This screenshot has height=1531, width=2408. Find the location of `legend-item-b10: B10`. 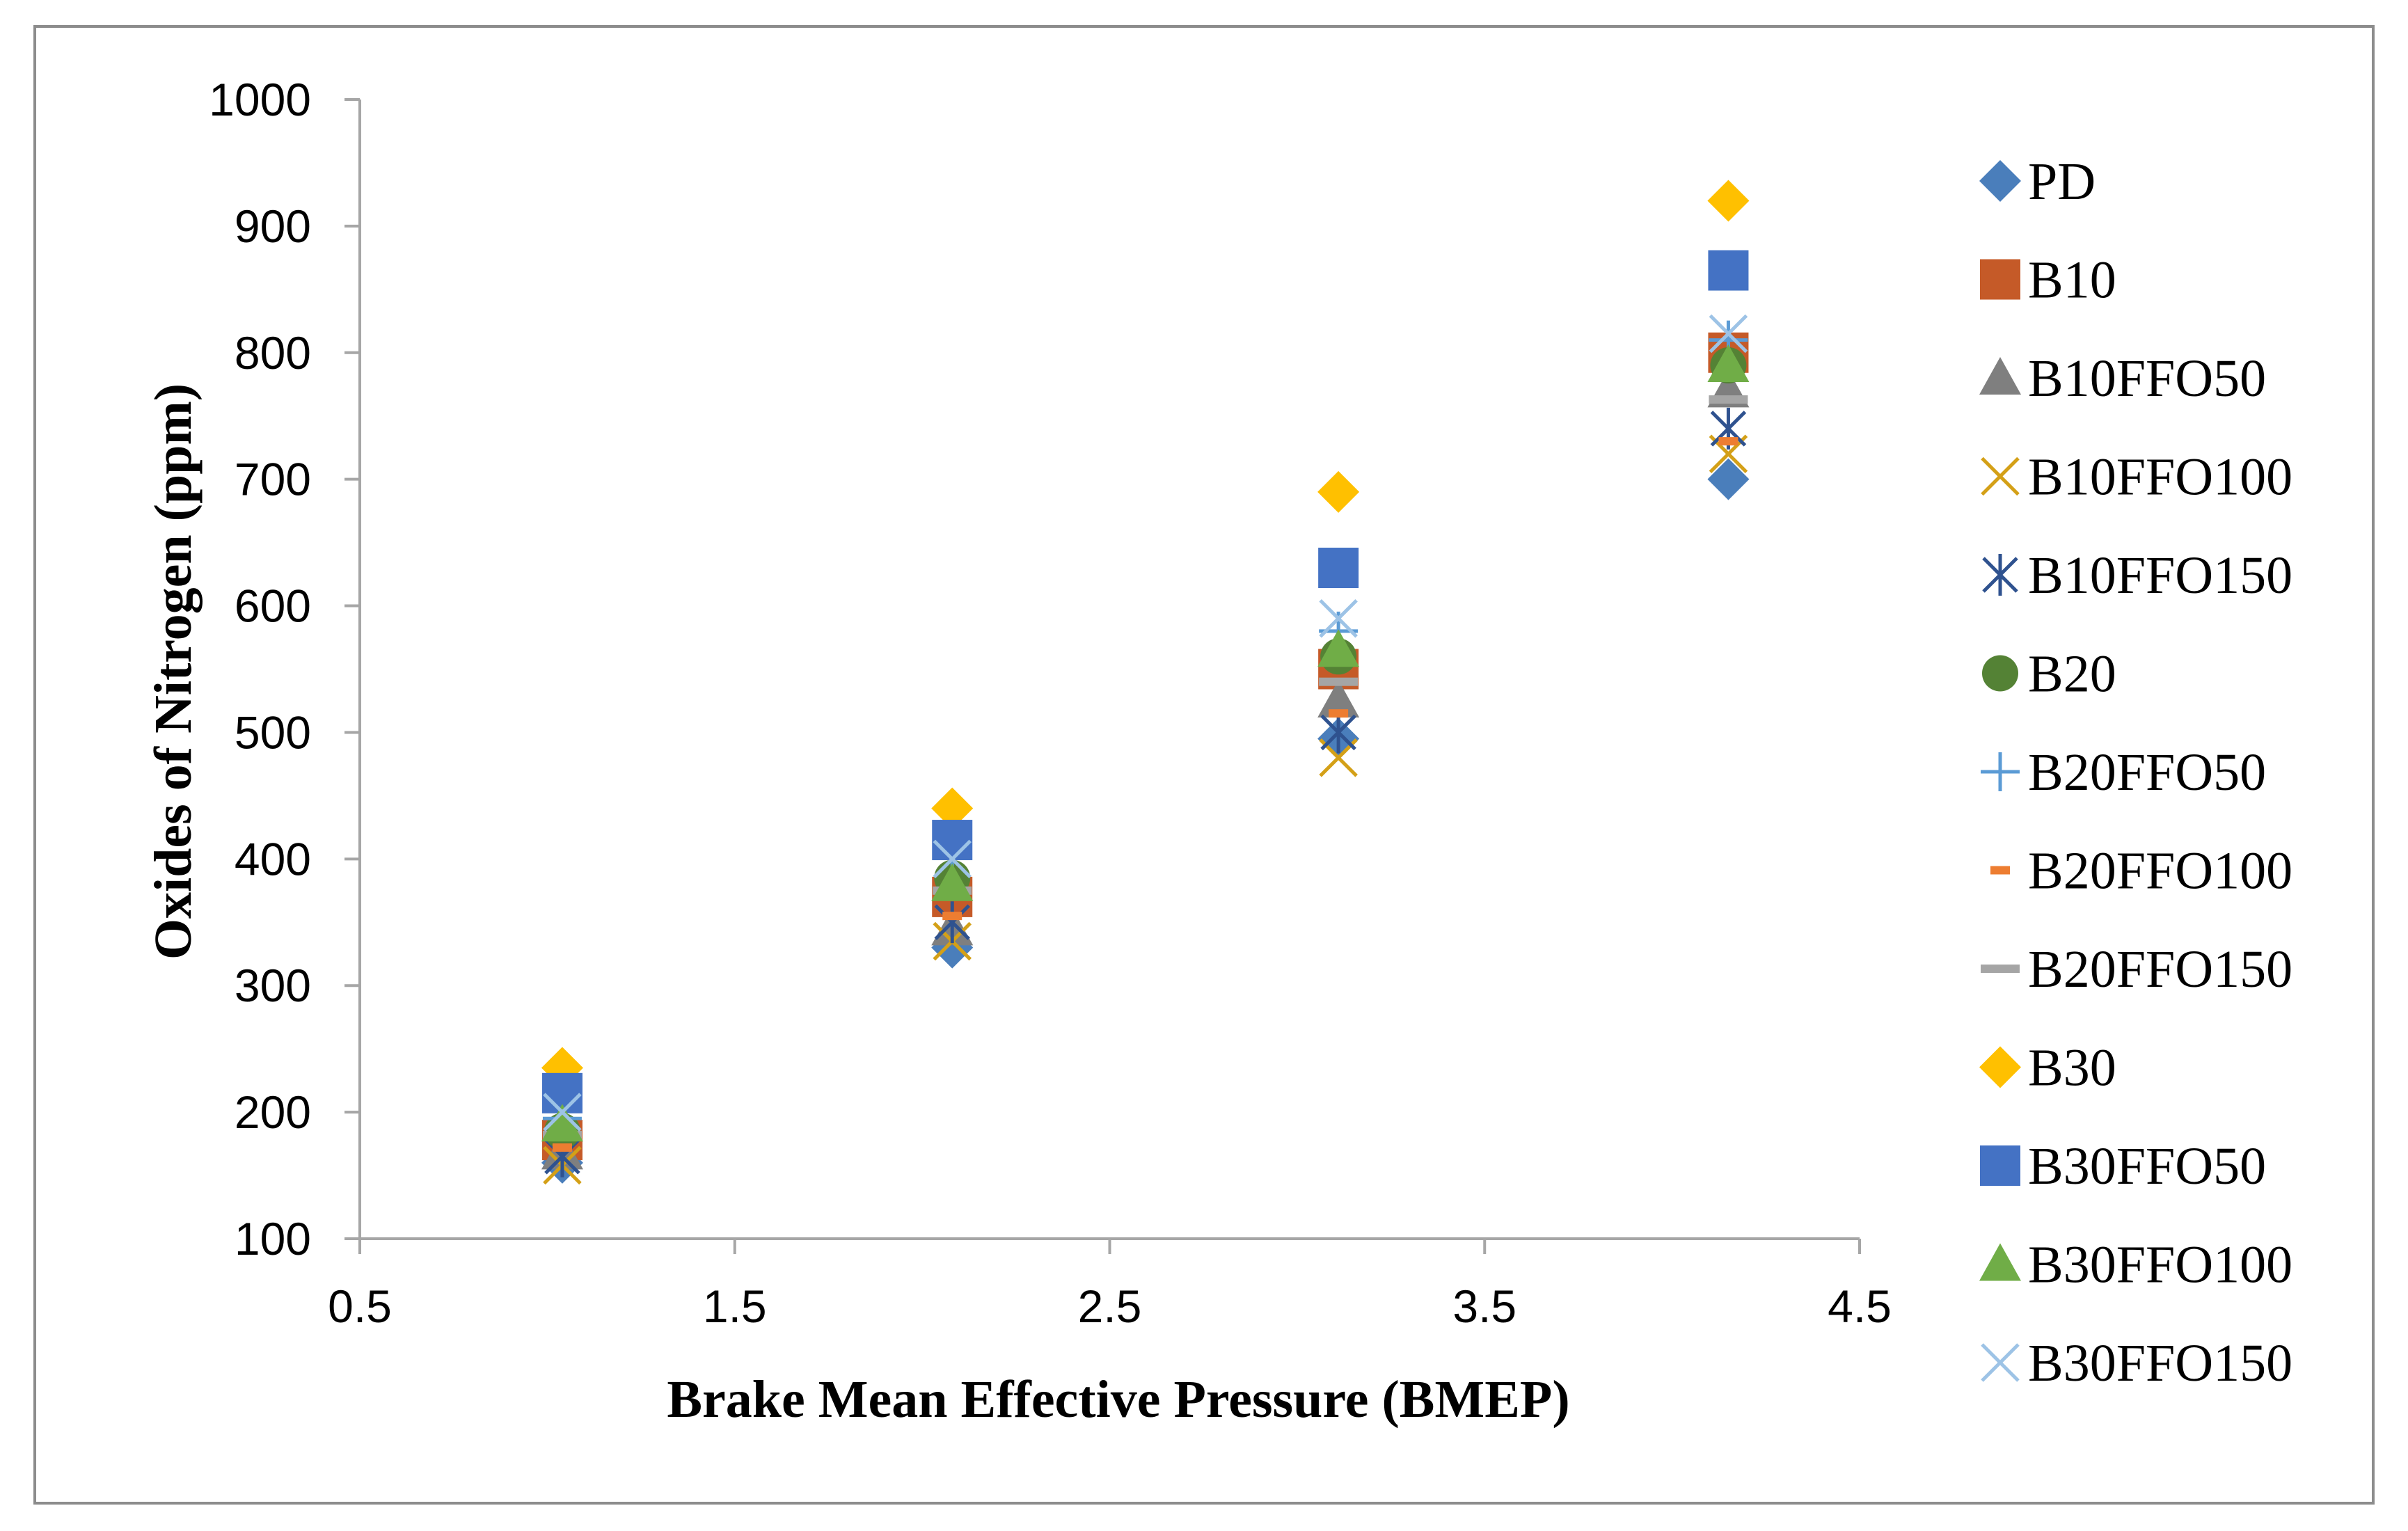

legend-item-b10: B10 is located at coordinates (2048, 280).